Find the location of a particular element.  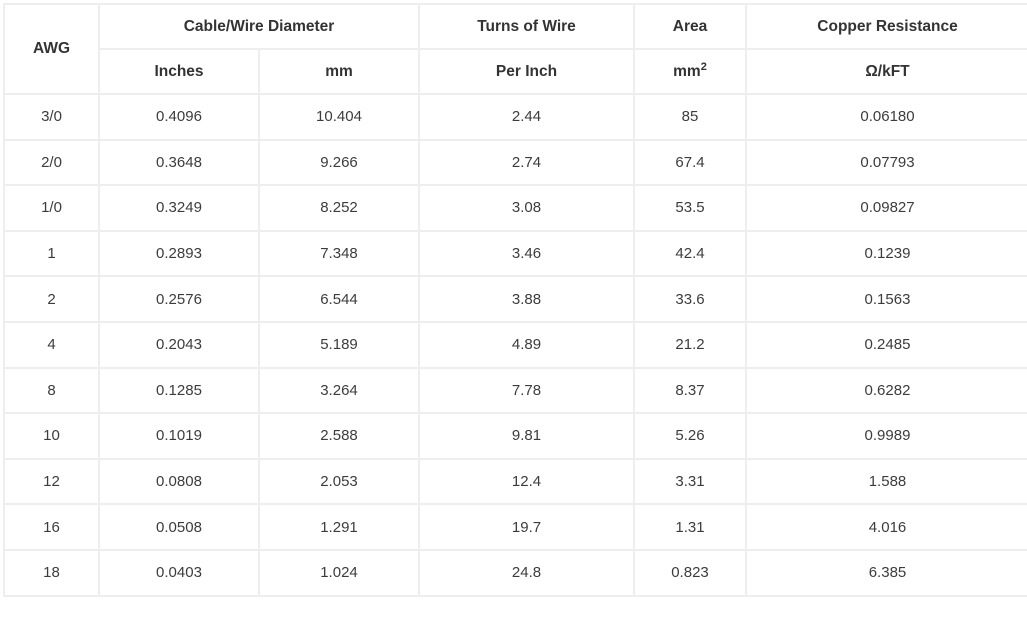

cell-mm: 8.252 is located at coordinates (339, 208).